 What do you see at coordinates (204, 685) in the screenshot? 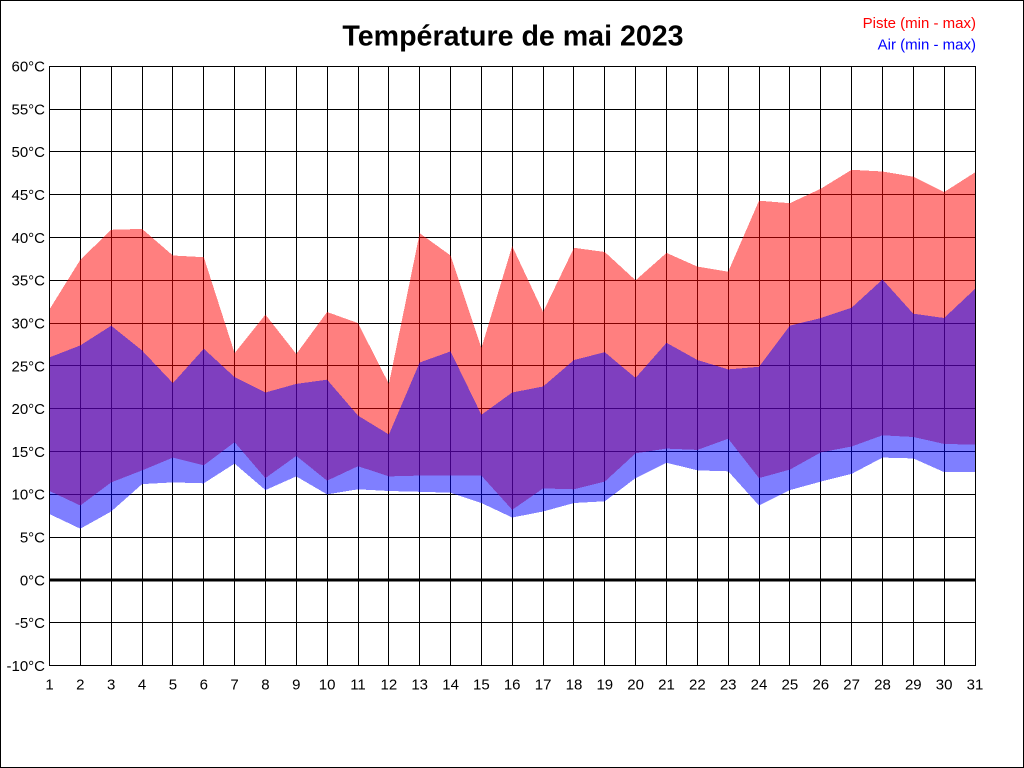
I see `svg-text: 6` at bounding box center [204, 685].